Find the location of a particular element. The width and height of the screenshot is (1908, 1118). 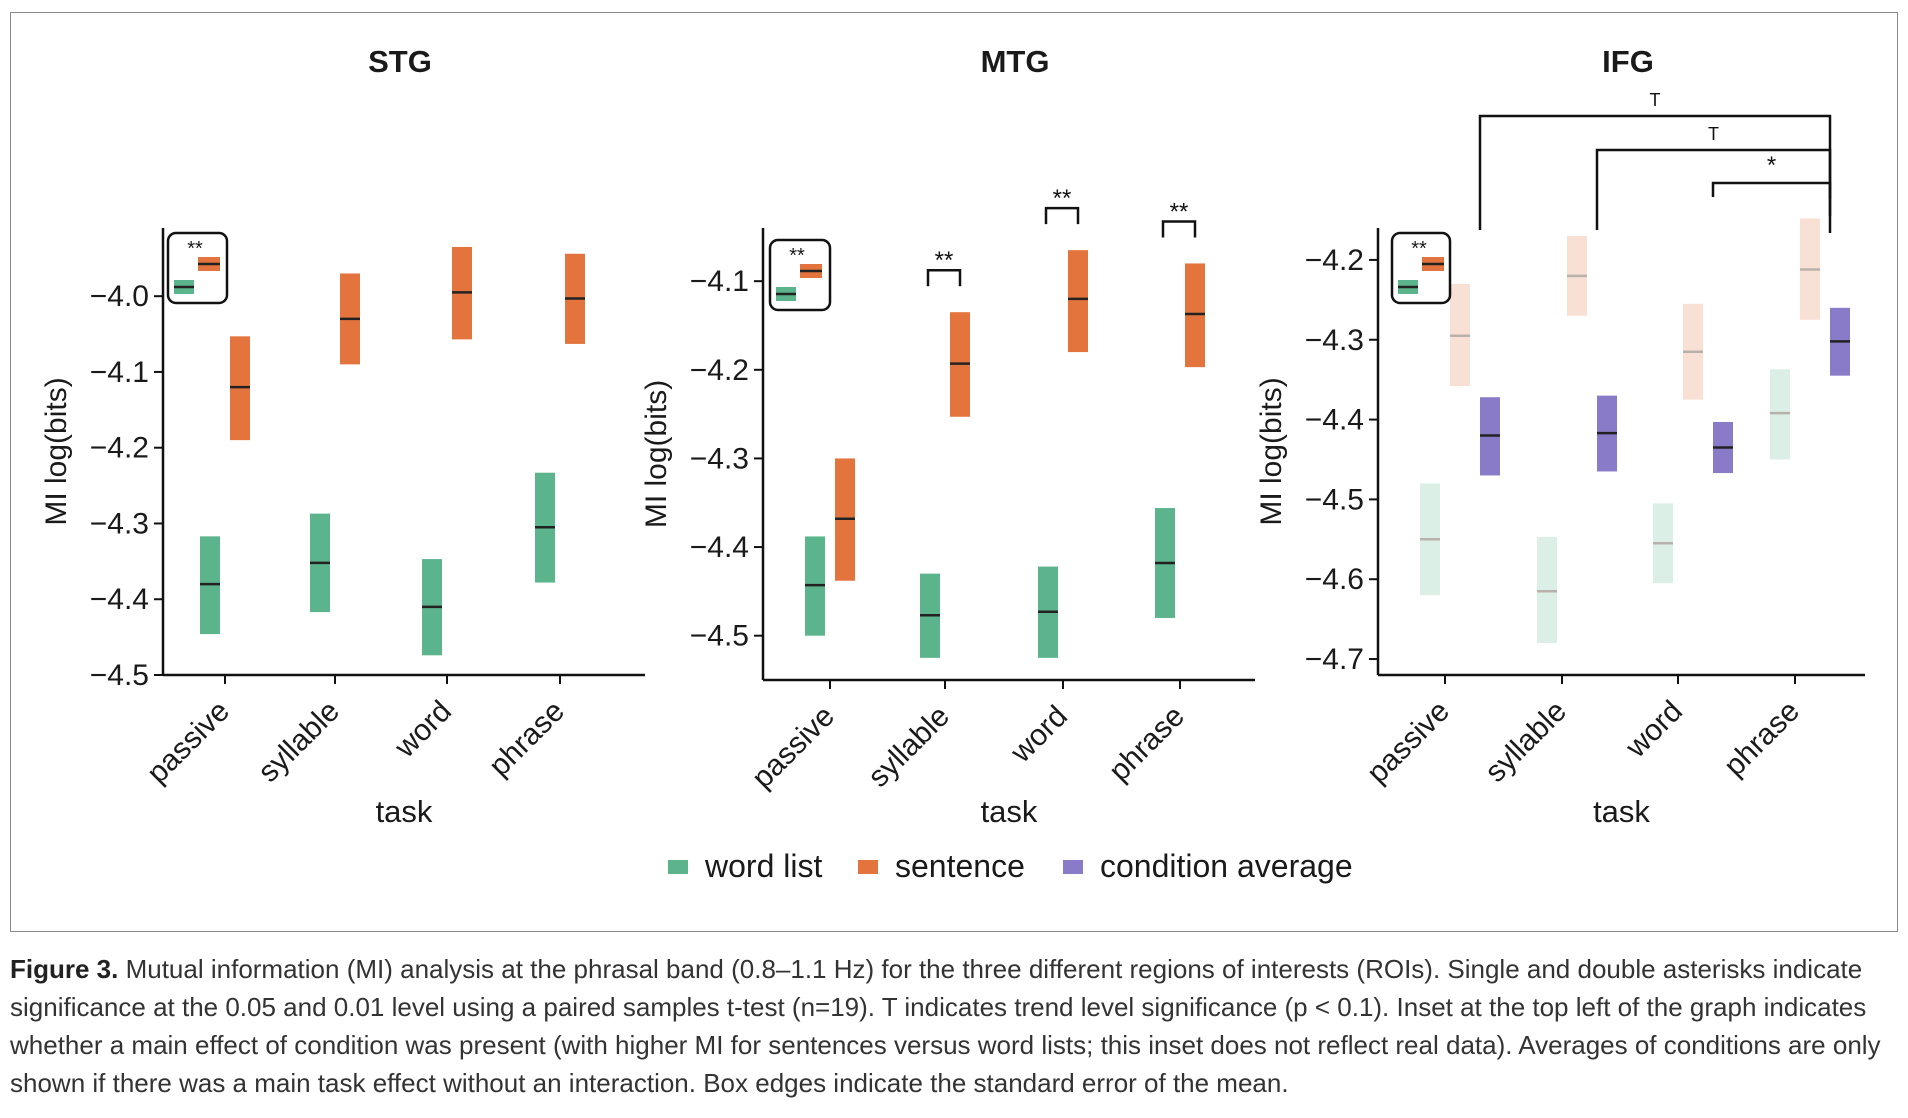

legend-label-word-list: word list is located at coordinates (763, 866).